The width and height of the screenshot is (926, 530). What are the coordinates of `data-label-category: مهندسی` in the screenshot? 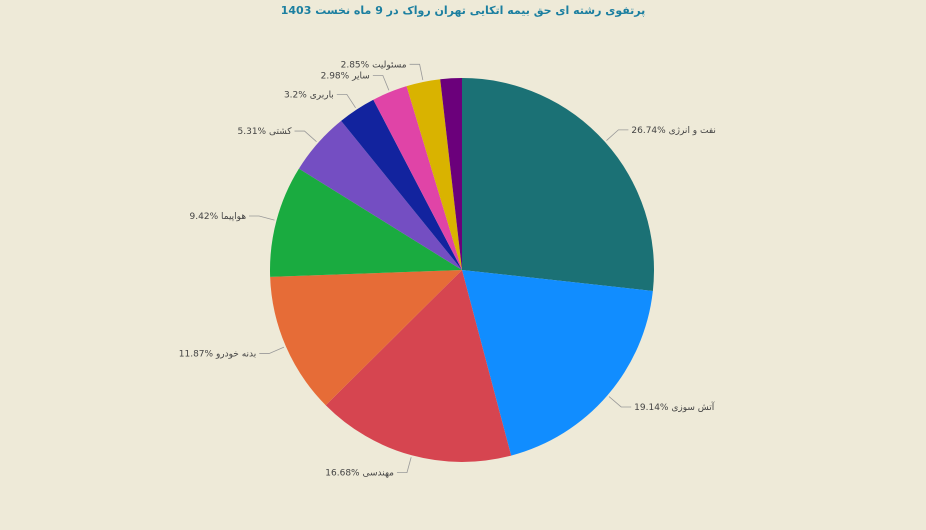 It's located at (379, 473).